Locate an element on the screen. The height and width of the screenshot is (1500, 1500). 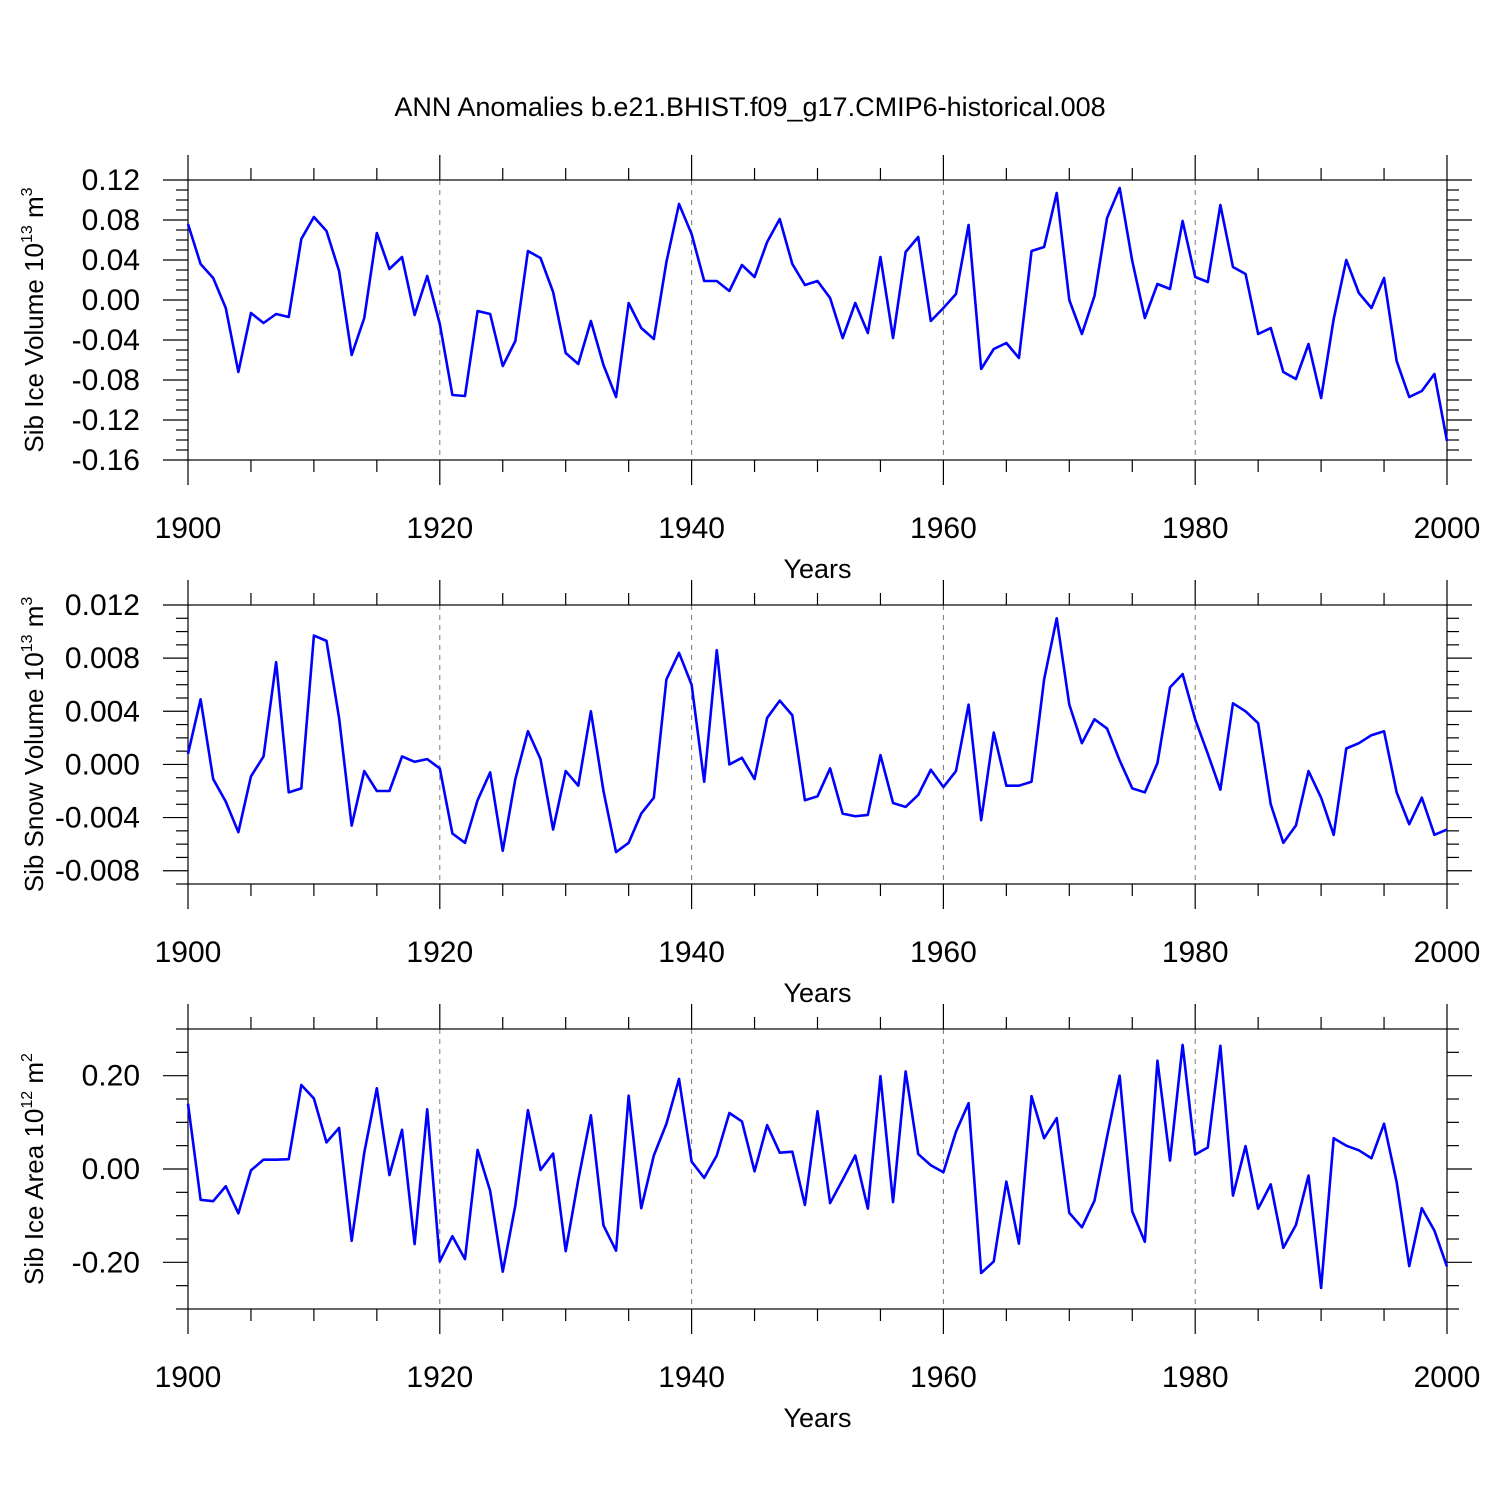
ice-volume-ytick-label: 0.04 is located at coordinates (111, 260).